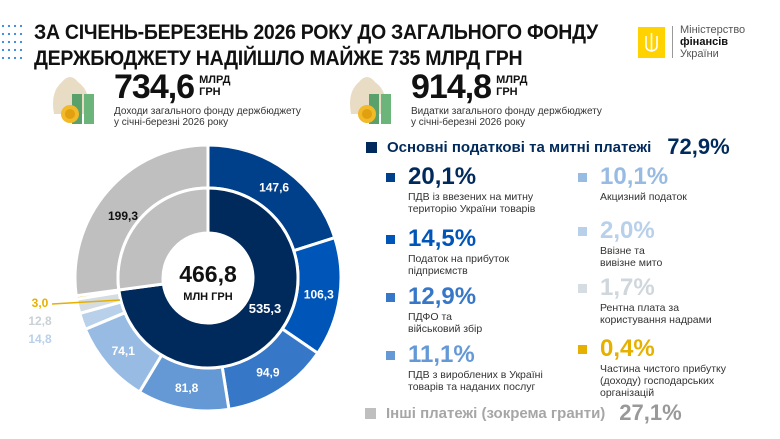  Describe the element at coordinates (523, 413) in the screenshot. I see `legend-other: Інші платежі (зокрема гранти) 27,1%` at that location.